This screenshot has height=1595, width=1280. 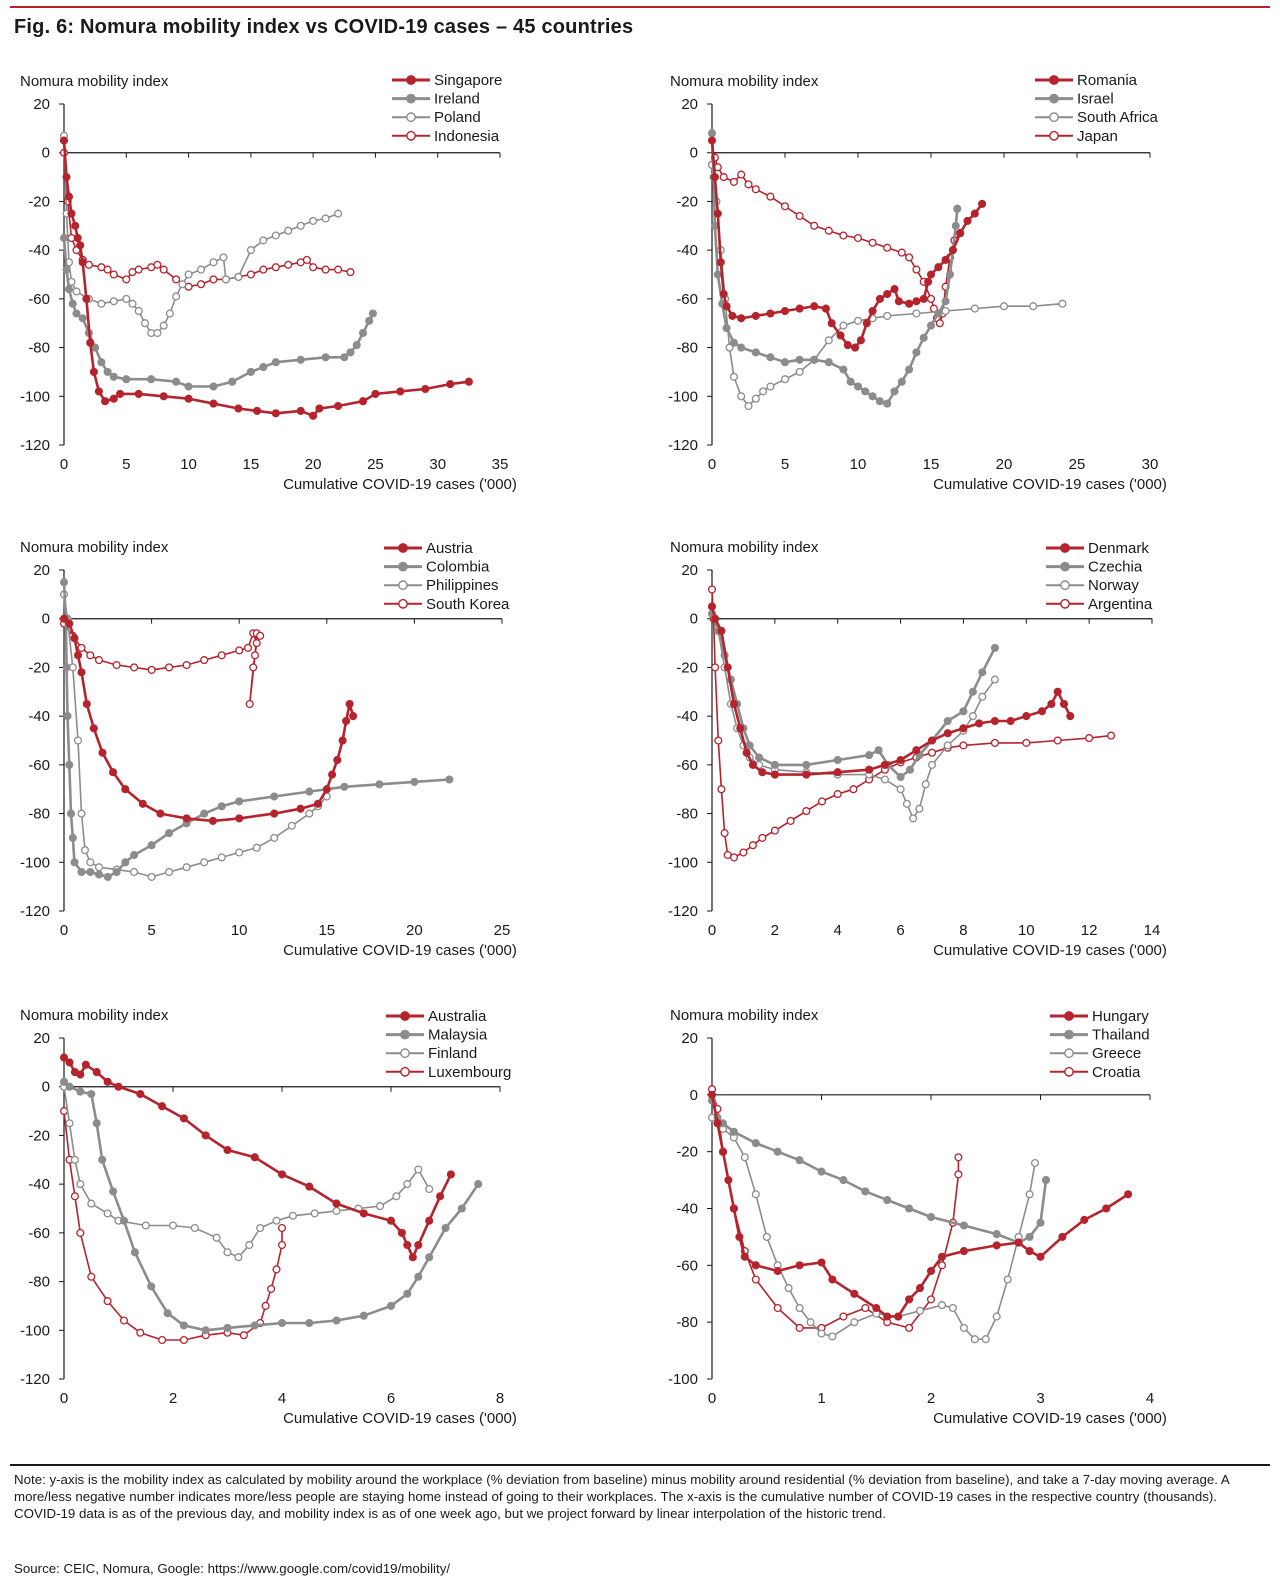 I want to click on x-tick-label: 3, so click(x=1040, y=1398).